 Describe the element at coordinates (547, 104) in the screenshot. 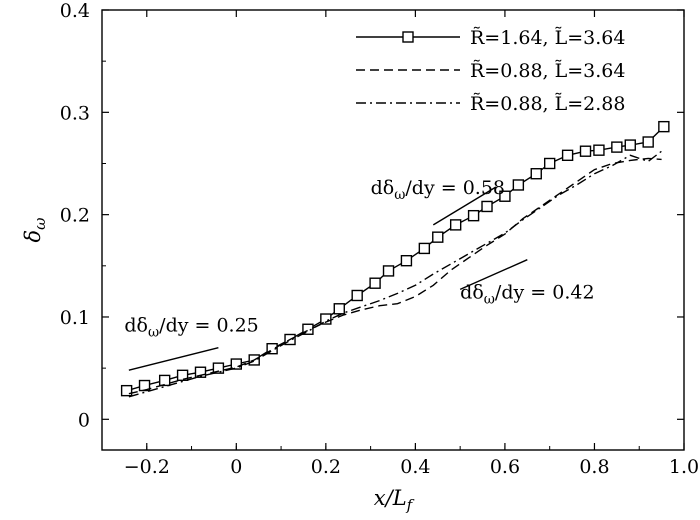

I see `legend-label: R̃=0.88, L̃=2.88` at that location.